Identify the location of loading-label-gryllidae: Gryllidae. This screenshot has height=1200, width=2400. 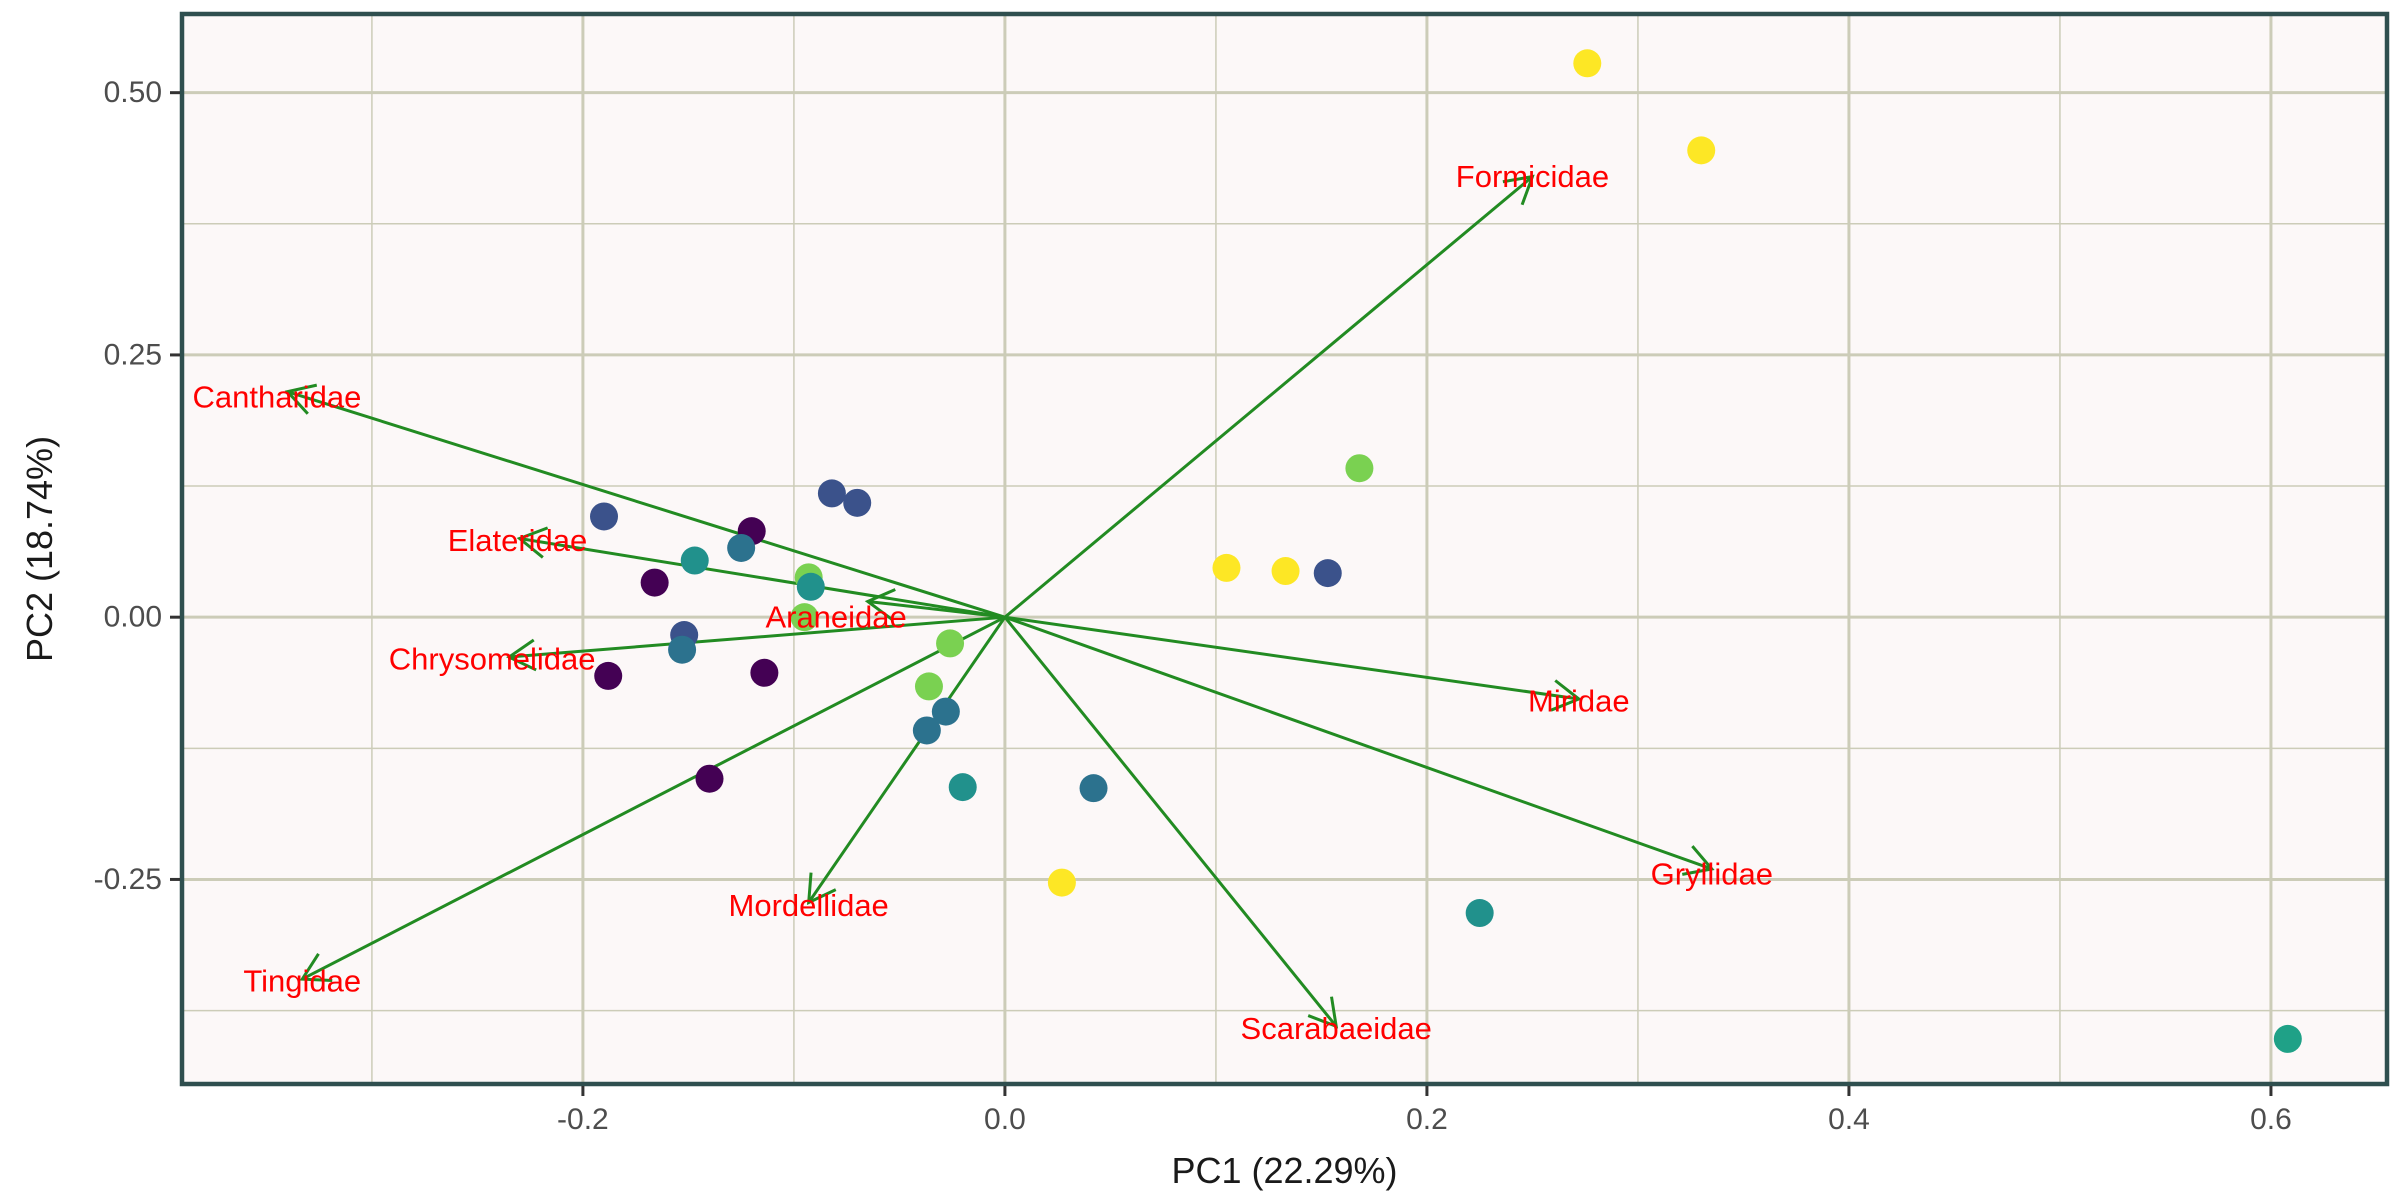
(1712, 874).